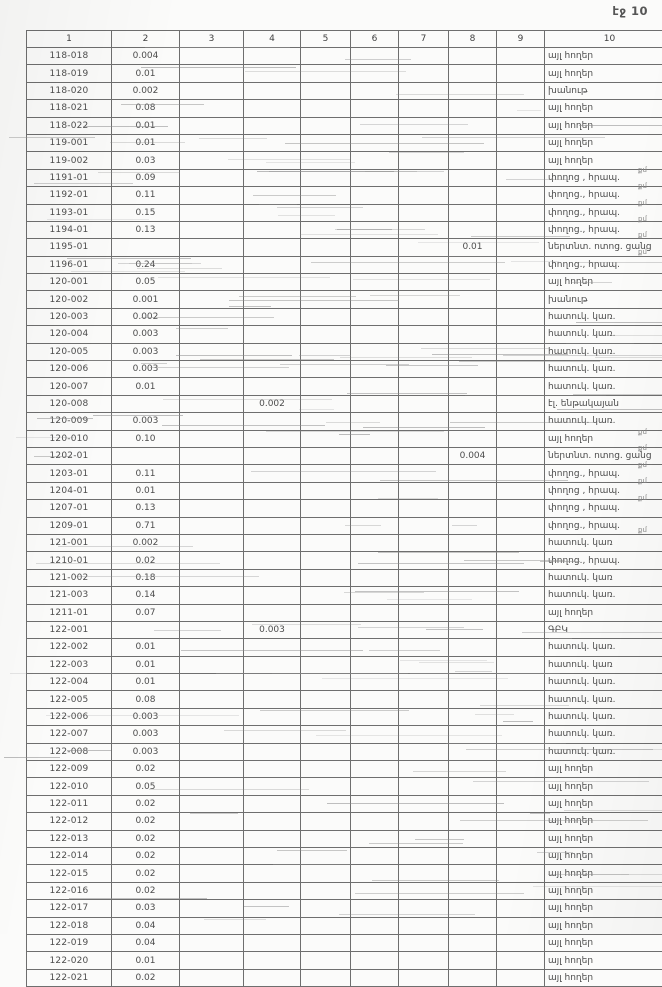  What do you see at coordinates (69, 142) in the screenshot?
I see `cell-parcel-code: 119-001` at bounding box center [69, 142].